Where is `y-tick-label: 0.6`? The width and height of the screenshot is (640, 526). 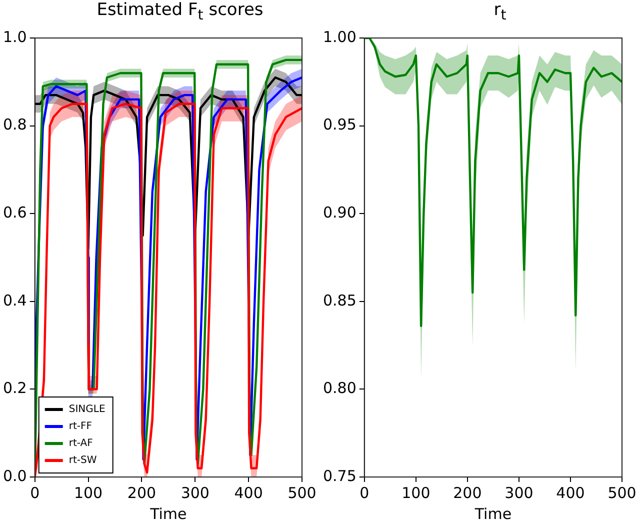
y-tick-label: 0.6 is located at coordinates (14, 212).